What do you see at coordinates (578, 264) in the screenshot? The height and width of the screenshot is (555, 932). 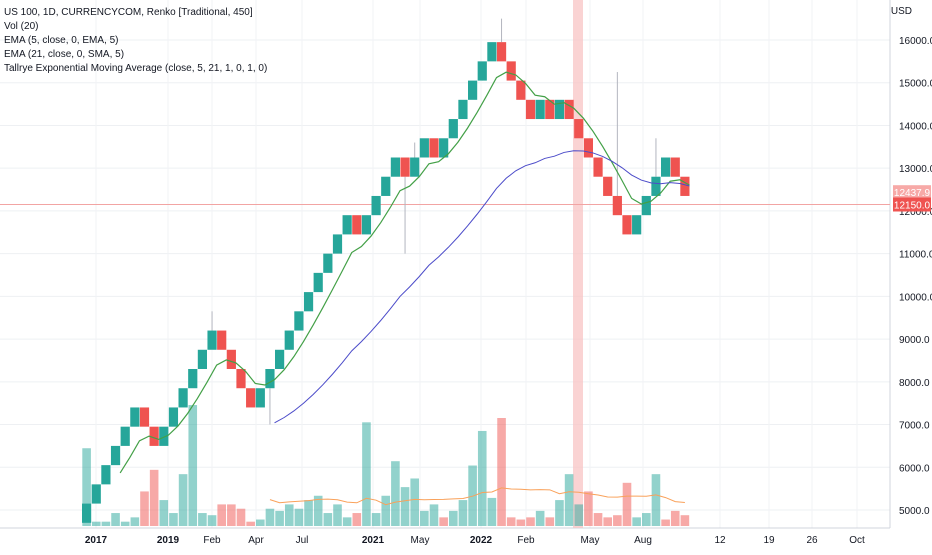 I see `highlight-band` at bounding box center [578, 264].